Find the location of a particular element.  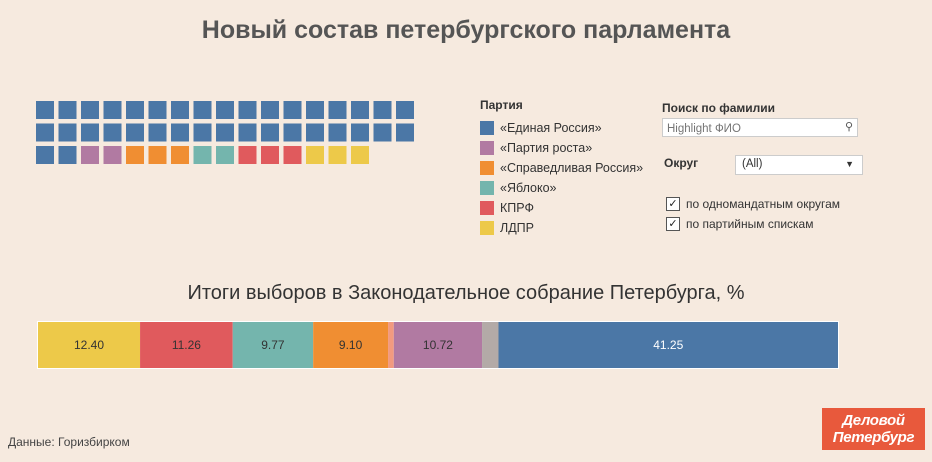

legend-label: «Единая Россия» is located at coordinates (551, 128).